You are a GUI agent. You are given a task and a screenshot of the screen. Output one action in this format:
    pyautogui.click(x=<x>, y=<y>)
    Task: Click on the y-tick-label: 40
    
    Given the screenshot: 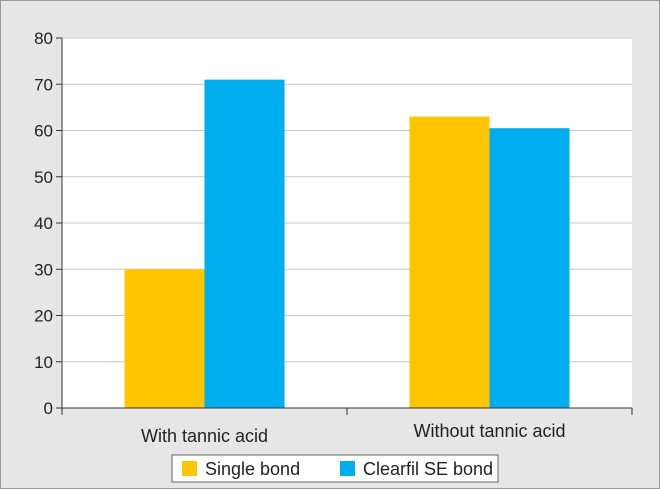 What is the action you would take?
    pyautogui.click(x=43, y=223)
    